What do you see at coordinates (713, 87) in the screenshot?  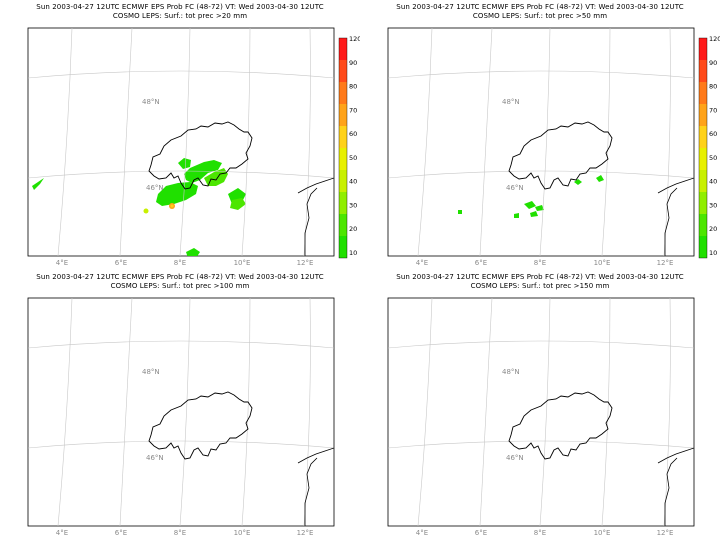 I see `colorbar-tick-label: 80` at bounding box center [713, 87].